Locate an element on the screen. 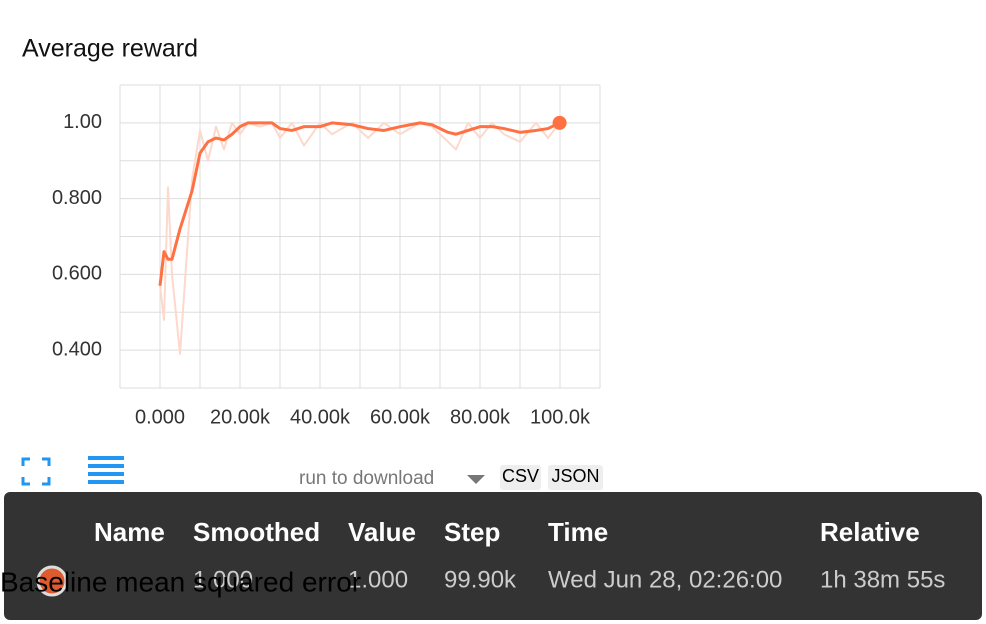 Image resolution: width=986 pixels, height=624 pixels. json-button: JSON is located at coordinates (575, 477).